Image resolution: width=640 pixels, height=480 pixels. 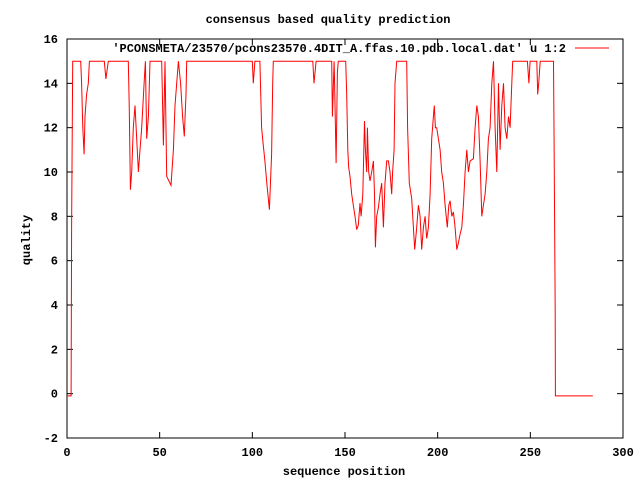 I want to click on y-tick-label: 12, so click(x=51, y=129).